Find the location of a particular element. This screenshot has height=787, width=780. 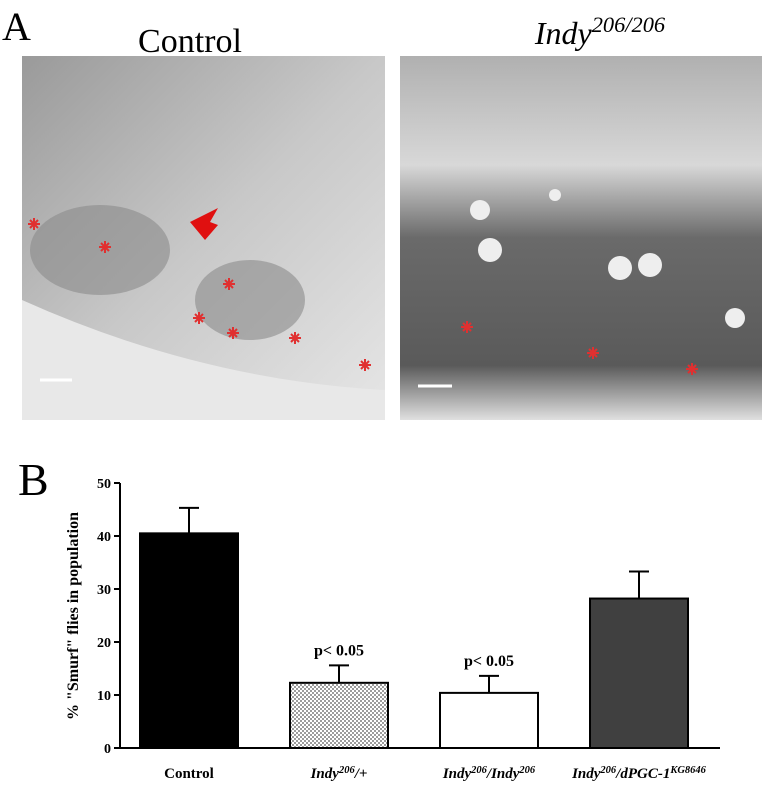

x-tick-label: Indy206/+ is located at coordinates (339, 774).